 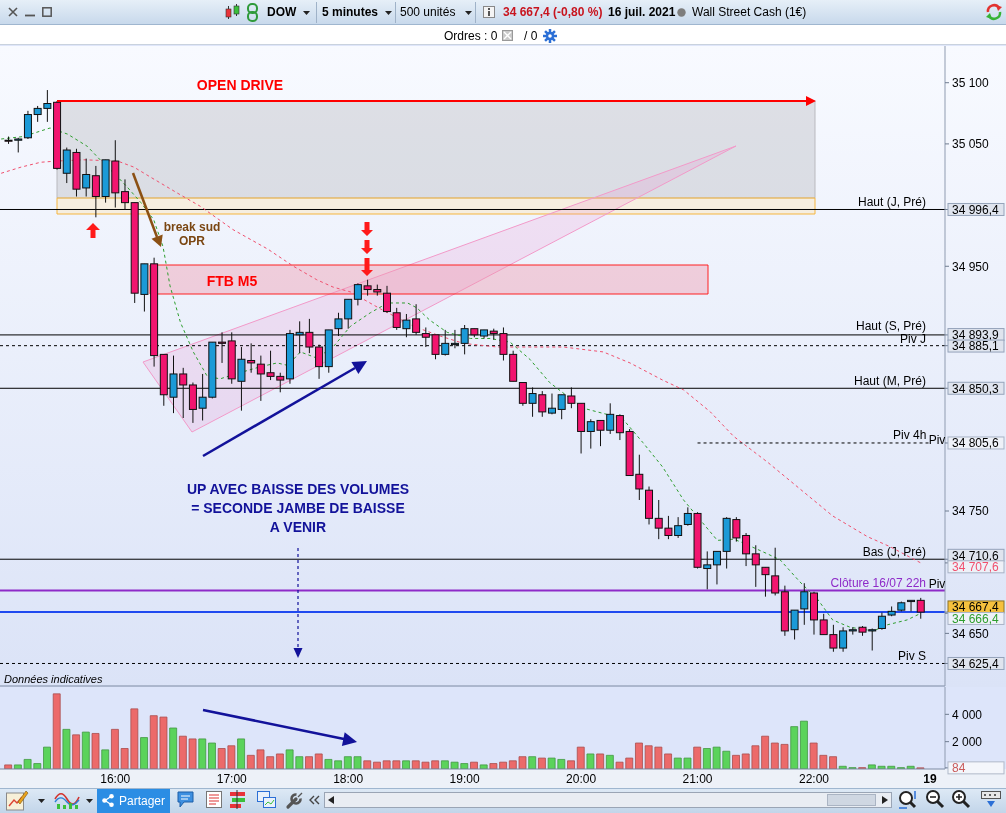 What do you see at coordinates (814, 779) in the screenshot?
I see `x-tick-label: 22:00` at bounding box center [814, 779].